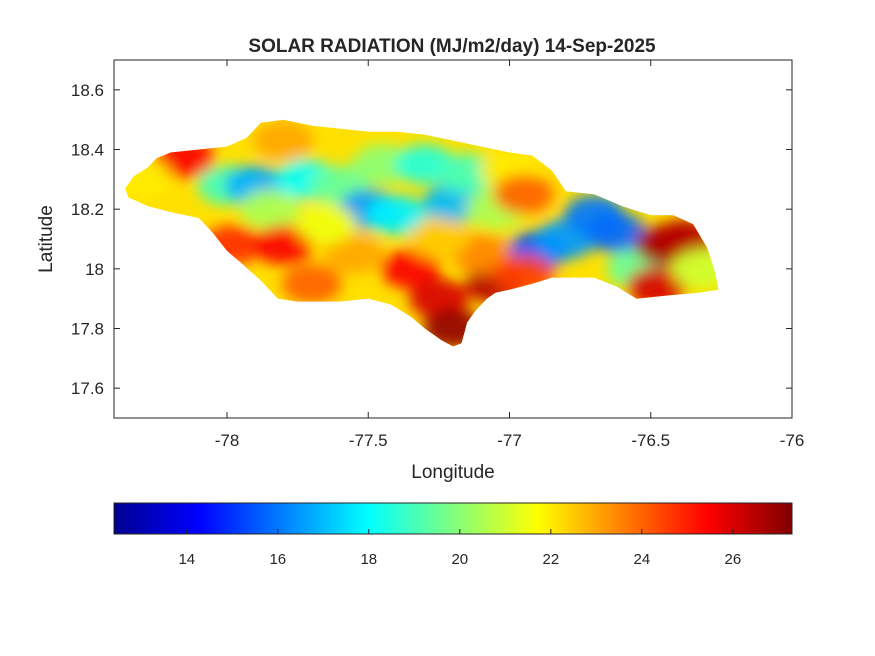 This screenshot has width=875, height=656. Describe the element at coordinates (550, 559) in the screenshot. I see `colorbar-tick-label: 22` at that location.